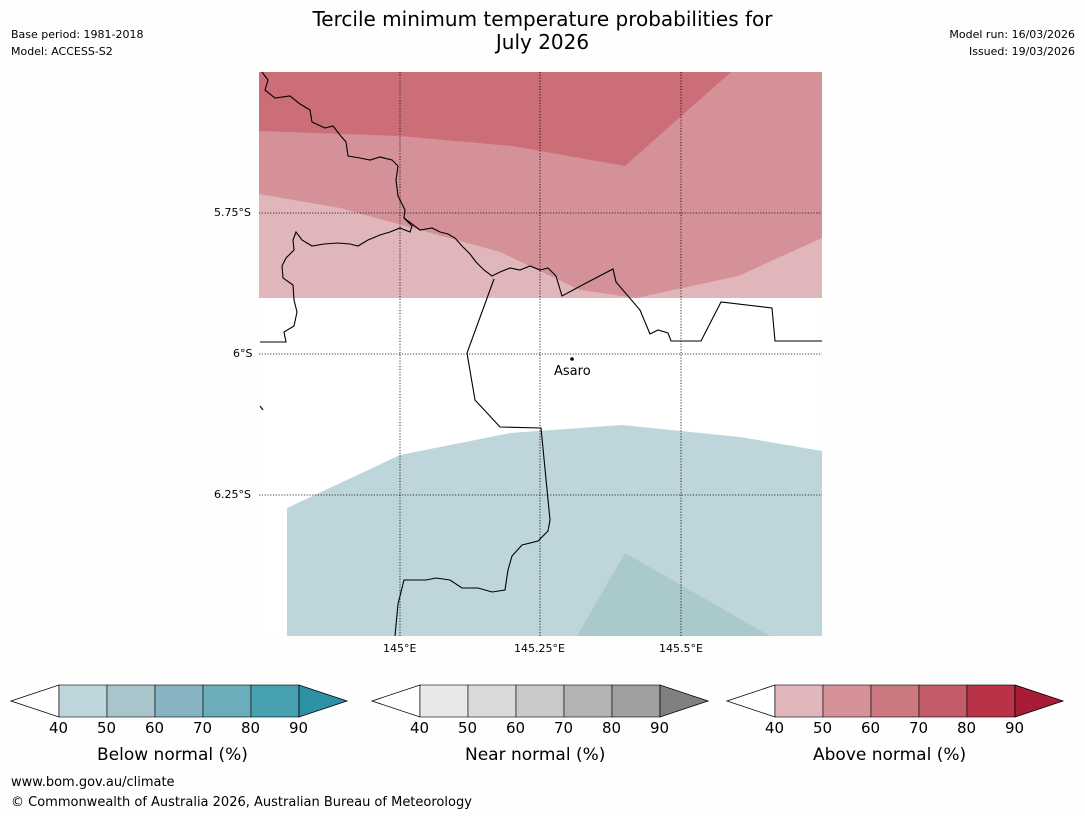 This screenshot has height=816, width=1085. Describe the element at coordinates (554, 530) in the screenshot. I see `below-normal-40-region` at that location.